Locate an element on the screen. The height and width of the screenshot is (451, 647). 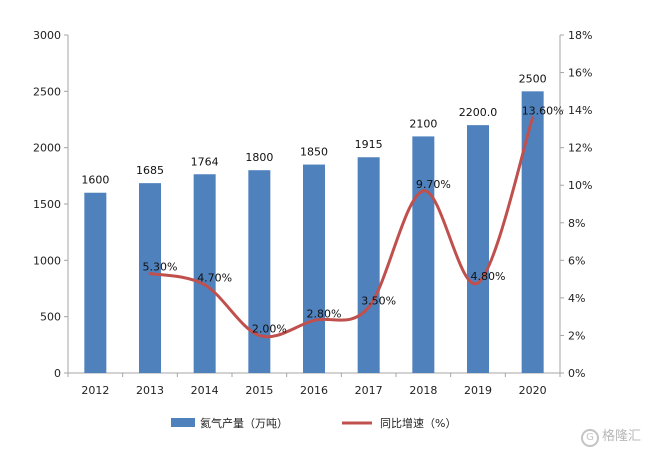
y-left-tick-label: 1000 is located at coordinates (47, 260).